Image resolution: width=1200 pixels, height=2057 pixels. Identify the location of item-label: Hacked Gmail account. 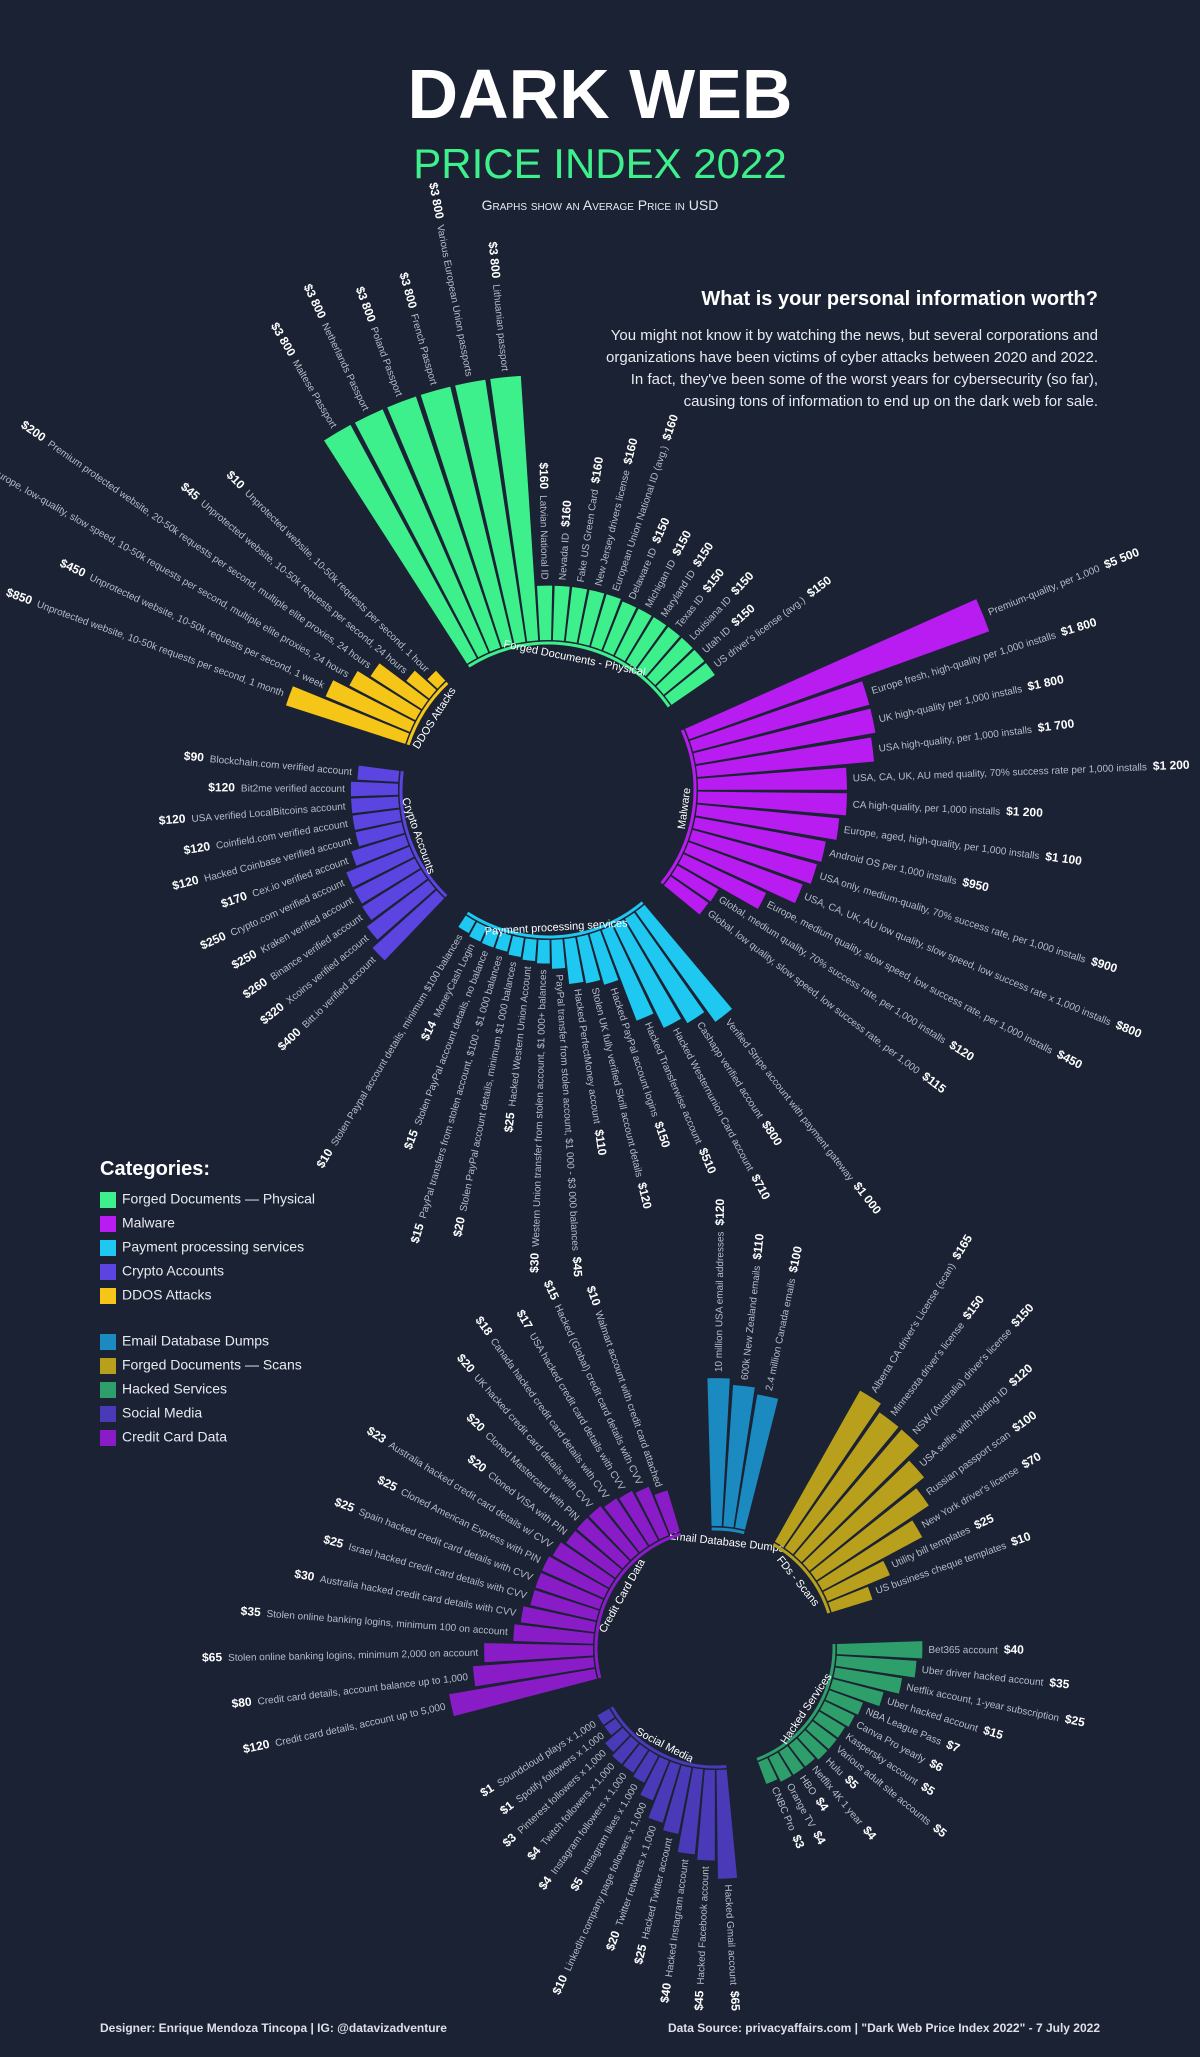
(730, 1934).